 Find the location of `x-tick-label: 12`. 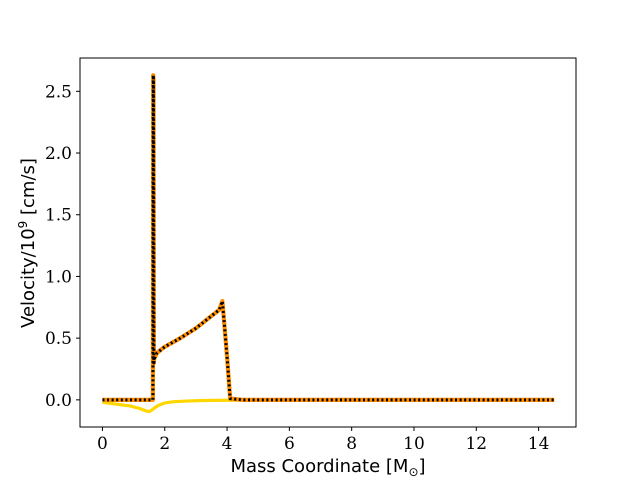

x-tick-label: 12 is located at coordinates (476, 444).